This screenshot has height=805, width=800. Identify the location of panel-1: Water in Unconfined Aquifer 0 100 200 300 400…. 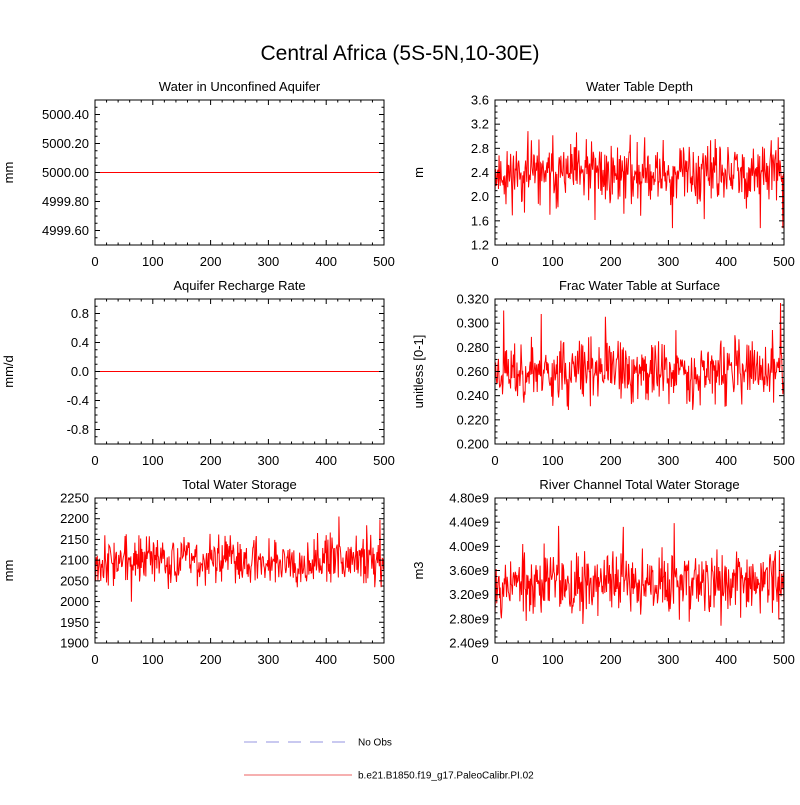
(198, 174).